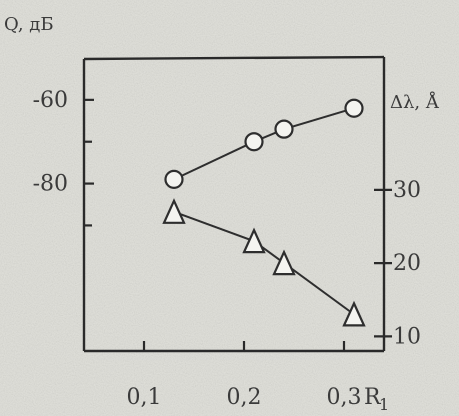 The width and height of the screenshot is (459, 416). Describe the element at coordinates (407, 190) in the screenshot. I see `right-tick-label: 30` at that location.